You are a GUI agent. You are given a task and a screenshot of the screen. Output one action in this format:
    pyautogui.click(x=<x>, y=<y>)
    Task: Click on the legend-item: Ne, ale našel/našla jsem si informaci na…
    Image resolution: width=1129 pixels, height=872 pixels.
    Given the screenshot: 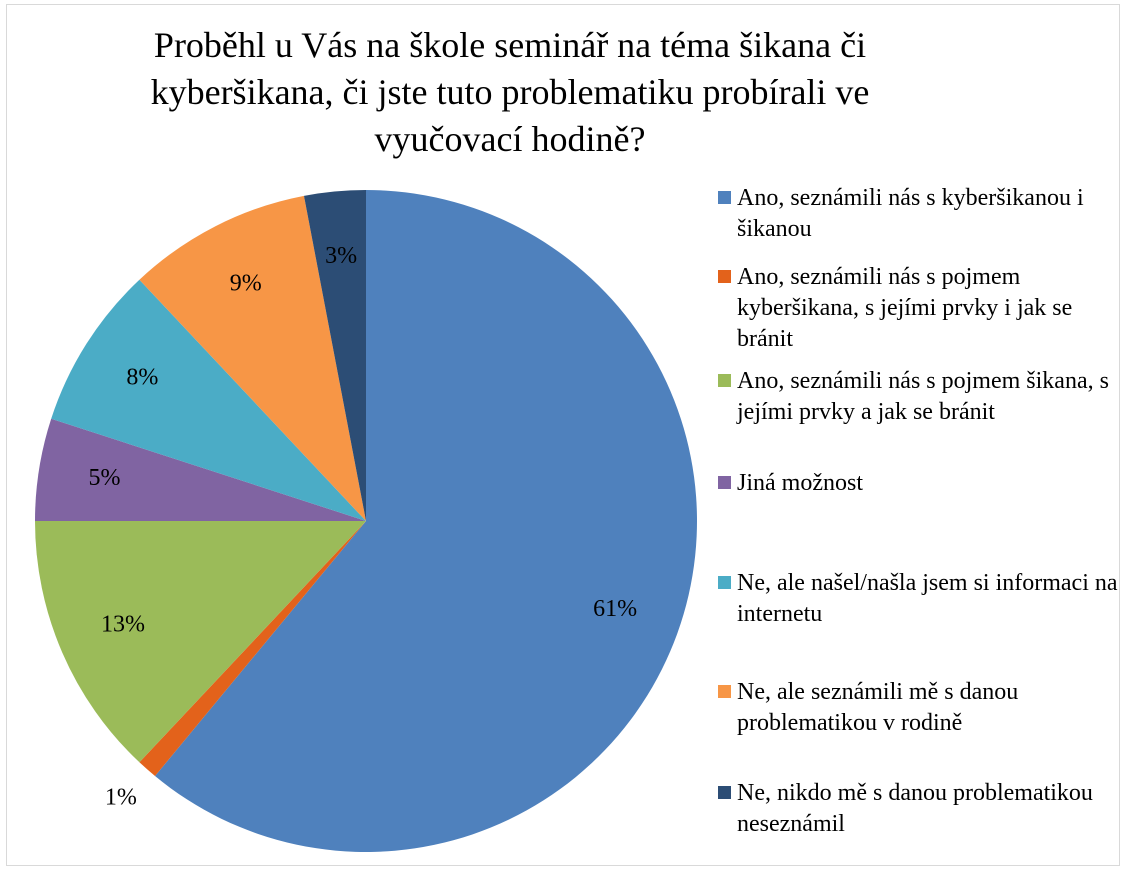 What is the action you would take?
    pyautogui.click(x=918, y=599)
    